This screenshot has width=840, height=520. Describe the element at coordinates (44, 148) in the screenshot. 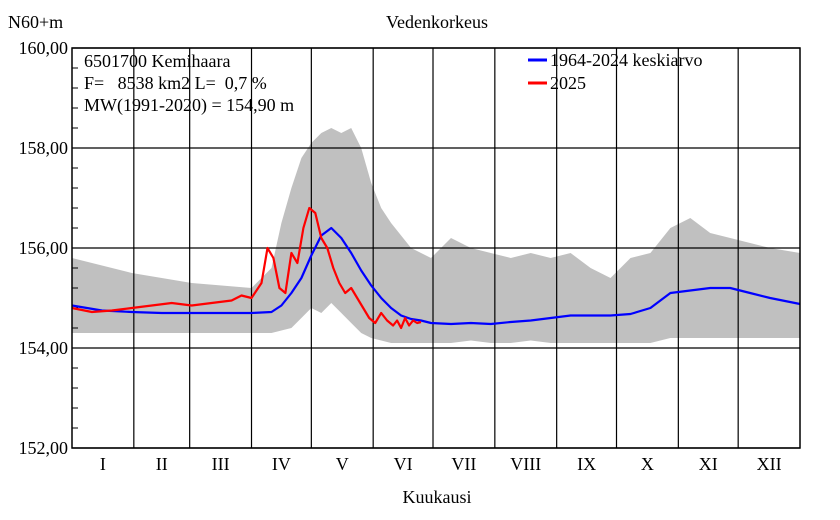

I see `y-tick-label-3: 158,00` at that location.